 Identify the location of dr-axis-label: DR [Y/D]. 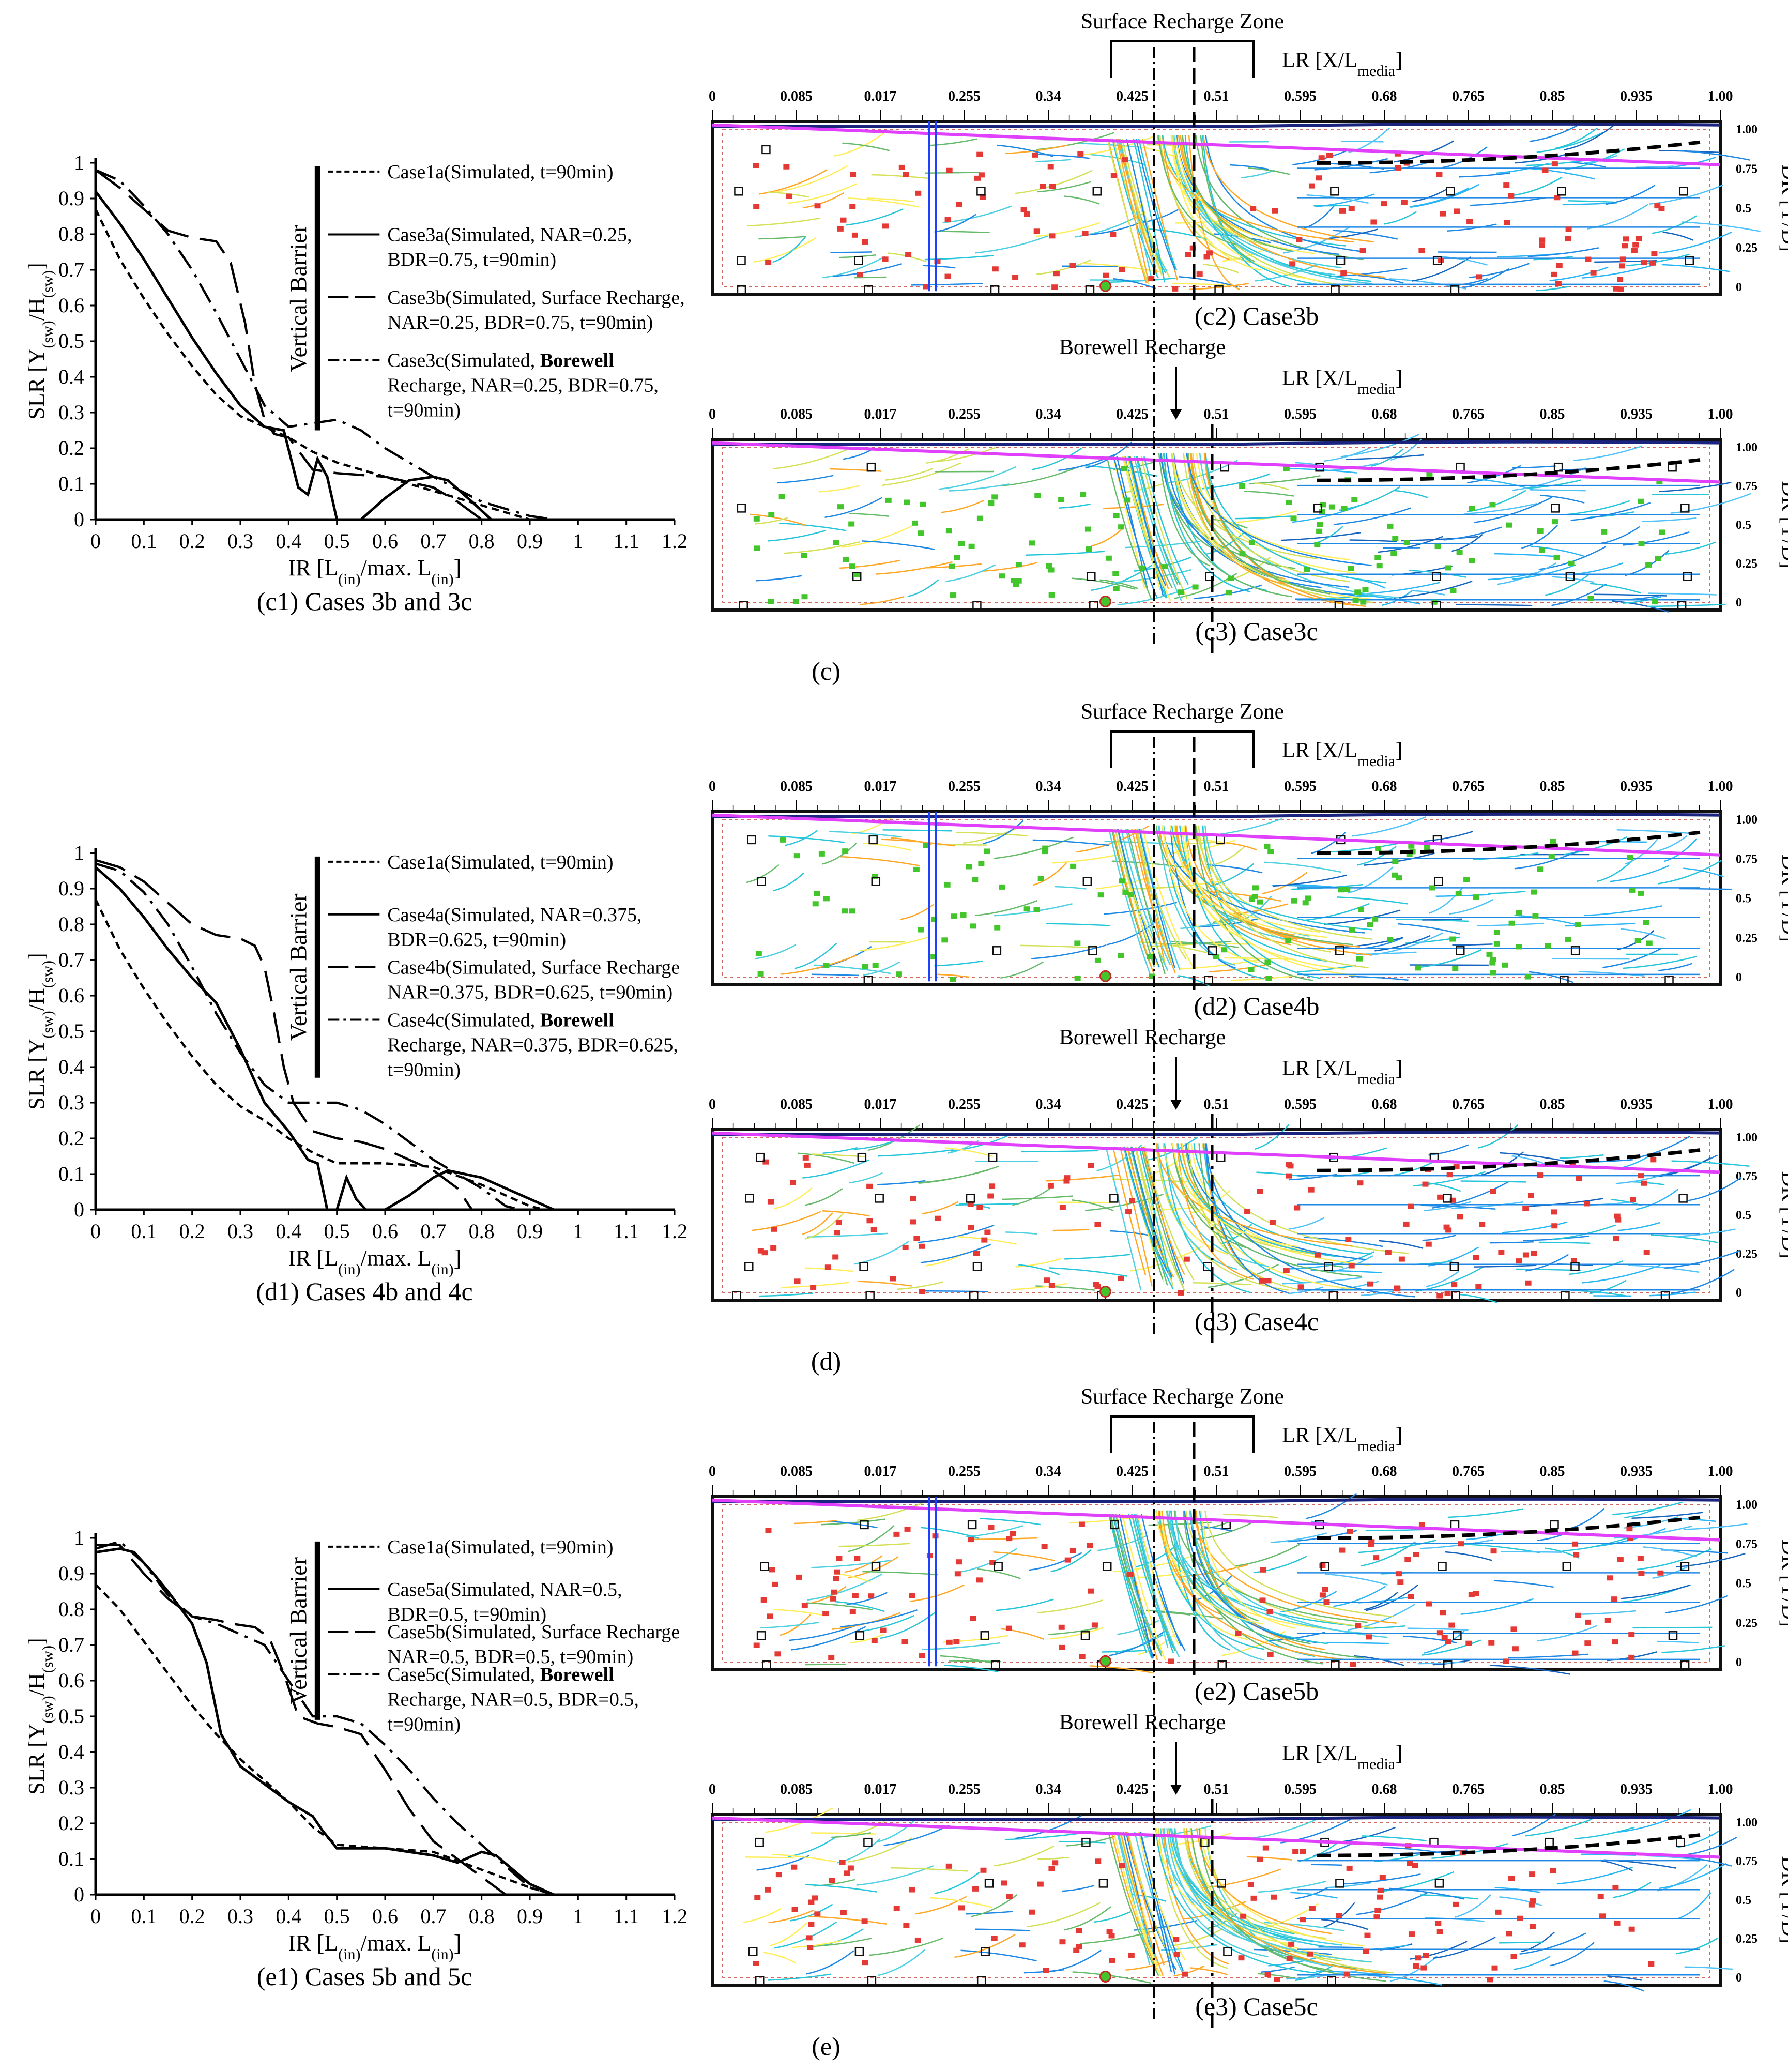
(1782, 1899).